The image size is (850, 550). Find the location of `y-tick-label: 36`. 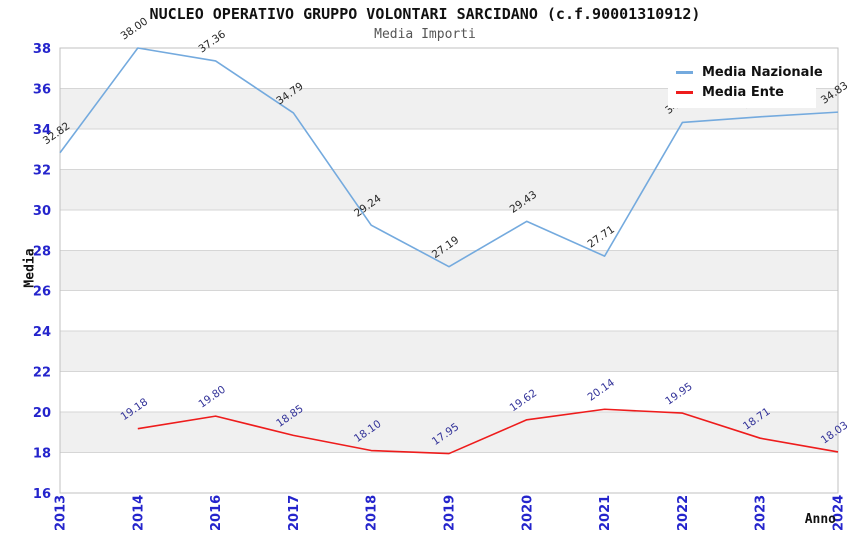

y-tick-label: 36 is located at coordinates (42, 89).